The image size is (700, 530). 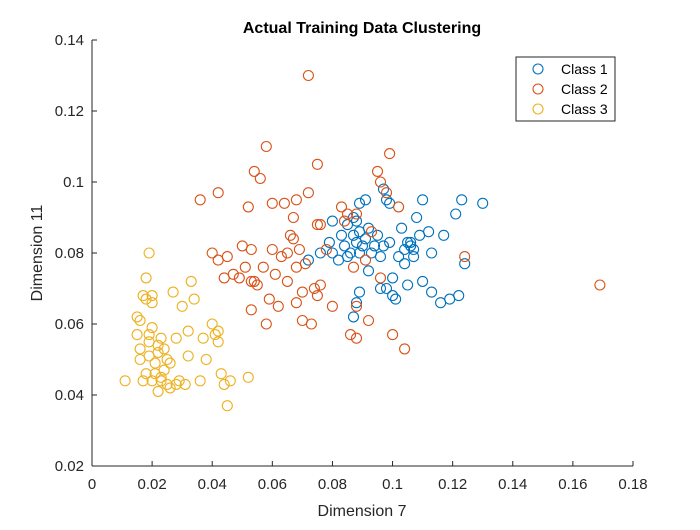 I want to click on legend-label: Class 3, so click(x=584, y=109).